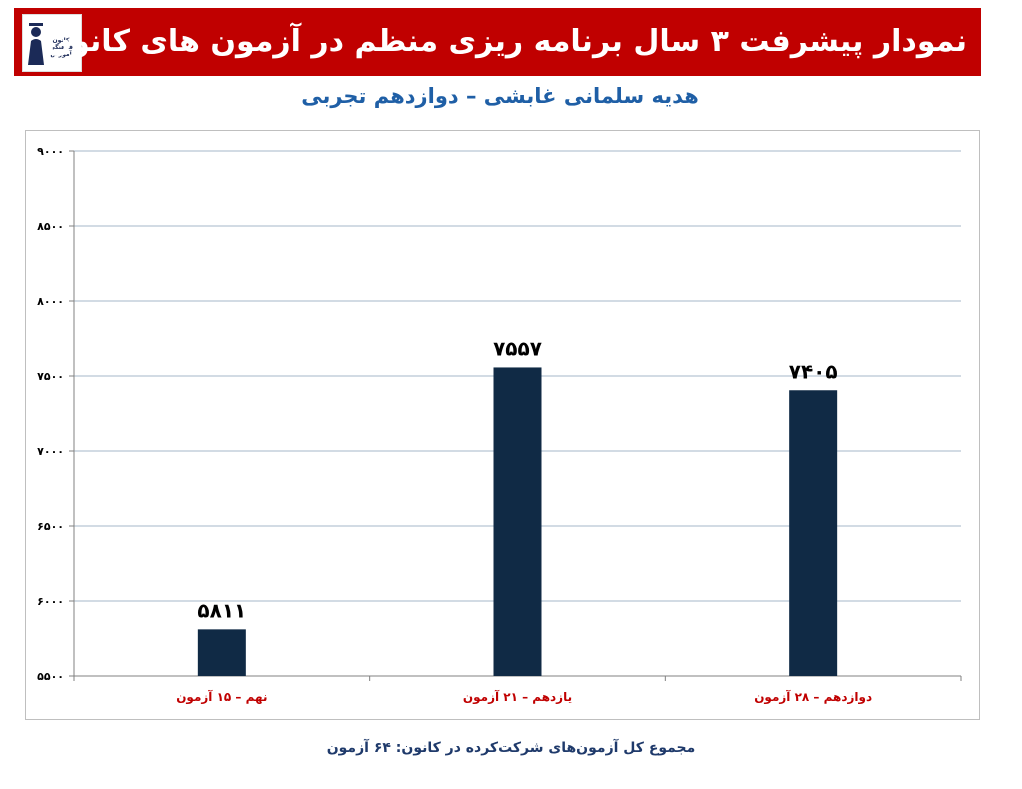  I want to click on category-label: نهم – ۱۵ آزمون, so click(221, 697).